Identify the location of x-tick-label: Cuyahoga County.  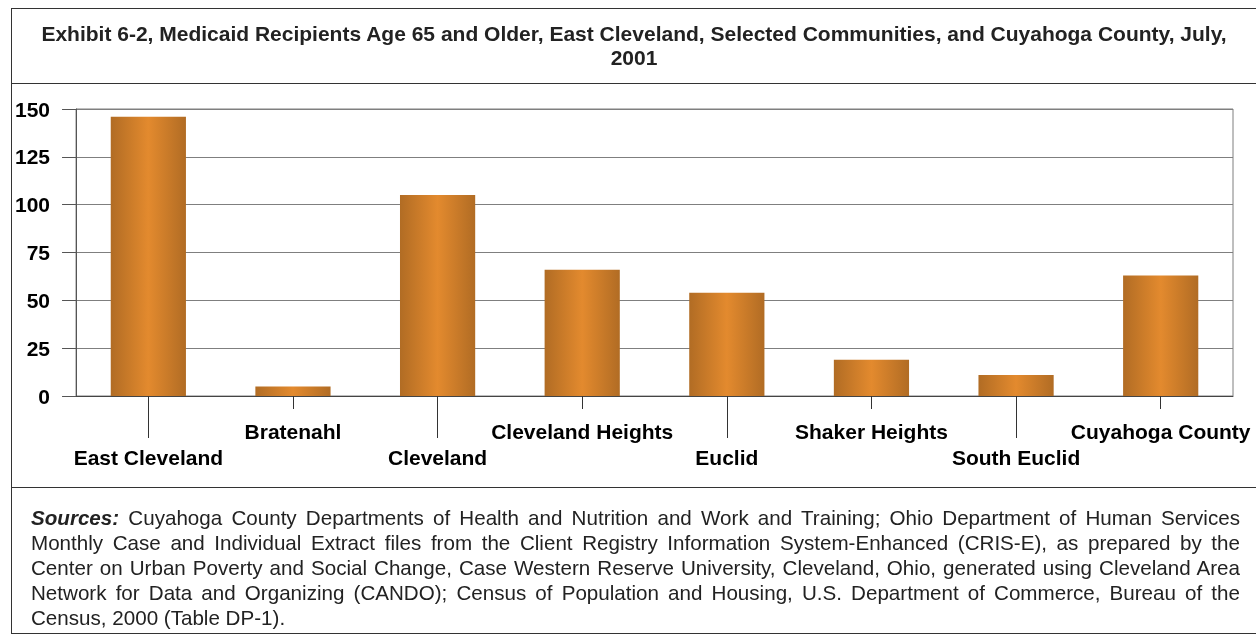
(1160, 431).